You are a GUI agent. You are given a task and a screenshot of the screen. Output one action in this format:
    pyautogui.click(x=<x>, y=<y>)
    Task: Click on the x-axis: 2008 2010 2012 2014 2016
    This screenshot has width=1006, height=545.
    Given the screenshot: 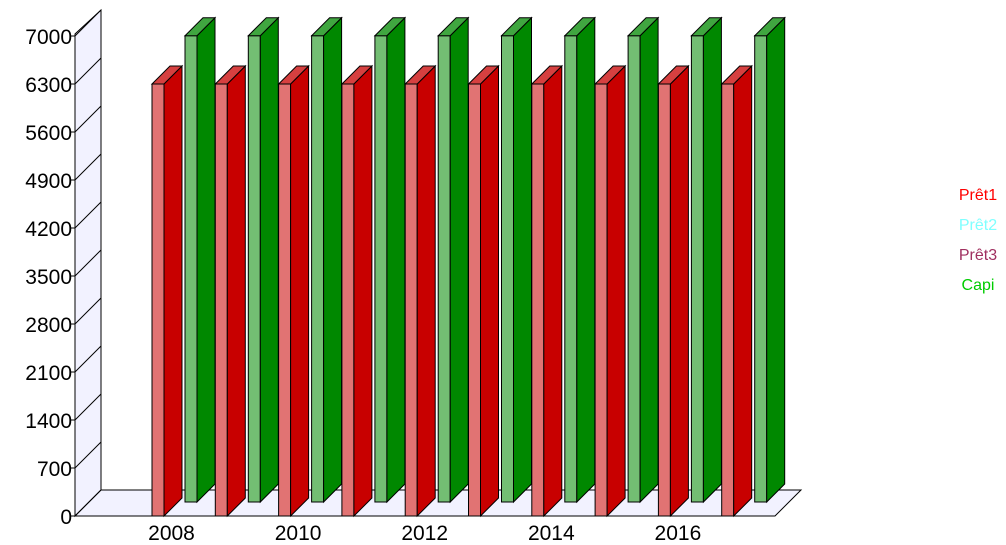 What is the action you would take?
    pyautogui.click(x=424, y=533)
    